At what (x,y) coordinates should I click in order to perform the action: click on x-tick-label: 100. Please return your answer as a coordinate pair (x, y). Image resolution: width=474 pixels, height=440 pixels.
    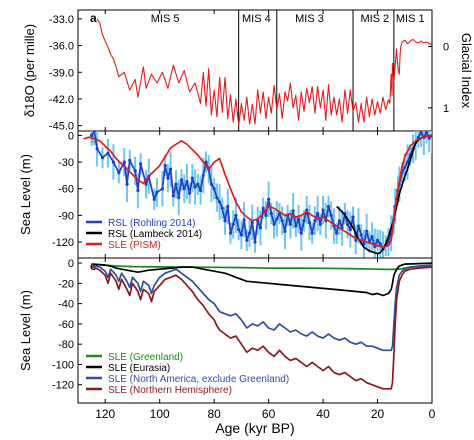
    Looking at the image, I should click on (160, 414).